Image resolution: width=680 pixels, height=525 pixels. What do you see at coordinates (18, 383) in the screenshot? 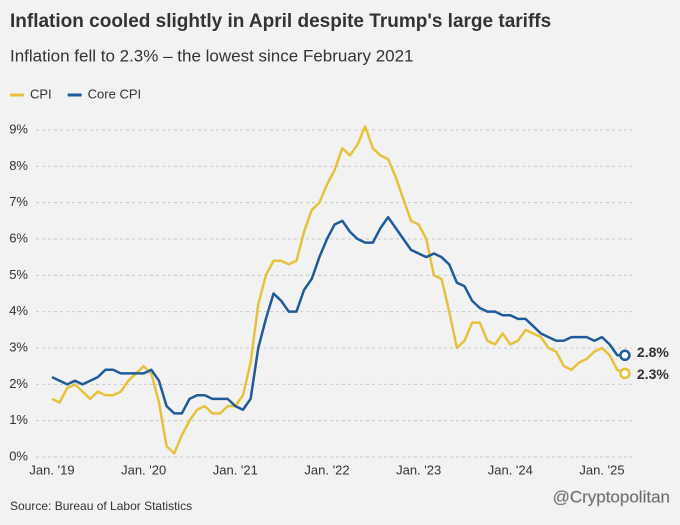
I see `y-tick-label: 2%` at bounding box center [18, 383].